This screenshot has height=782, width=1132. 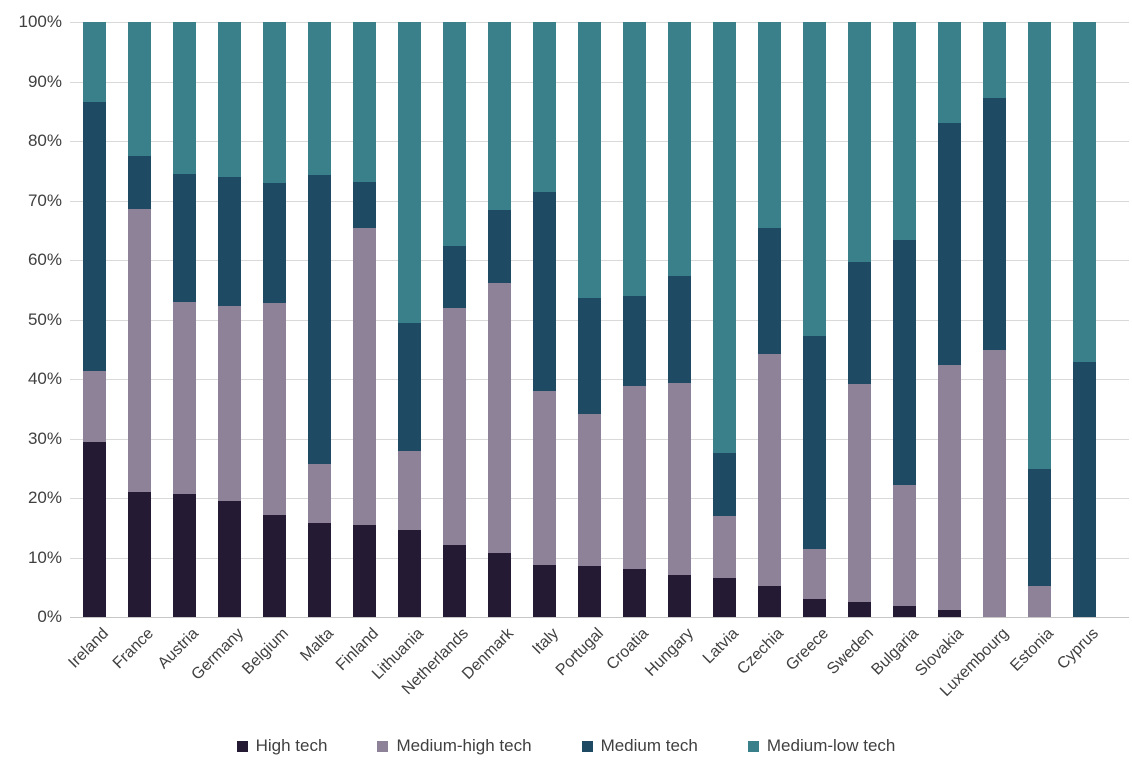 I want to click on bar-latvia, so click(x=724, y=319).